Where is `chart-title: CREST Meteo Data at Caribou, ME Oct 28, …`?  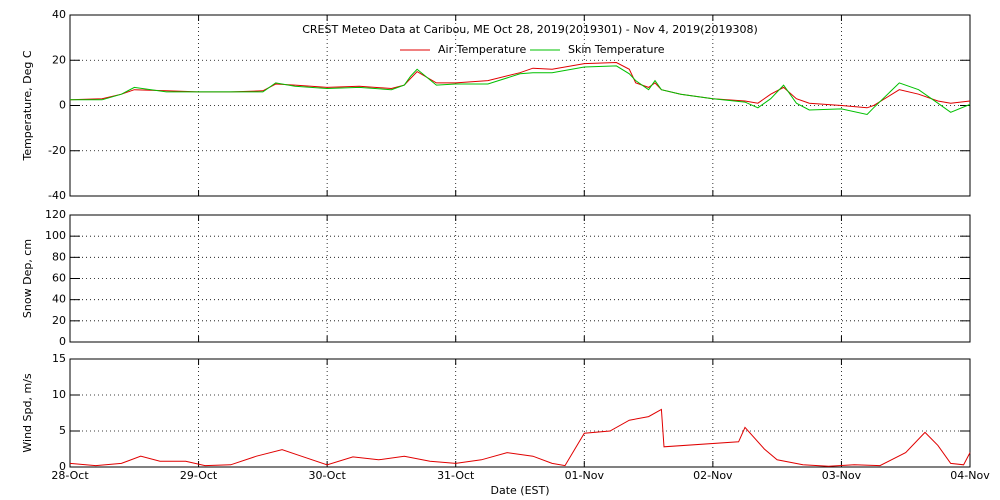 chart-title: CREST Meteo Data at Caribou, ME Oct 28, … is located at coordinates (530, 29).